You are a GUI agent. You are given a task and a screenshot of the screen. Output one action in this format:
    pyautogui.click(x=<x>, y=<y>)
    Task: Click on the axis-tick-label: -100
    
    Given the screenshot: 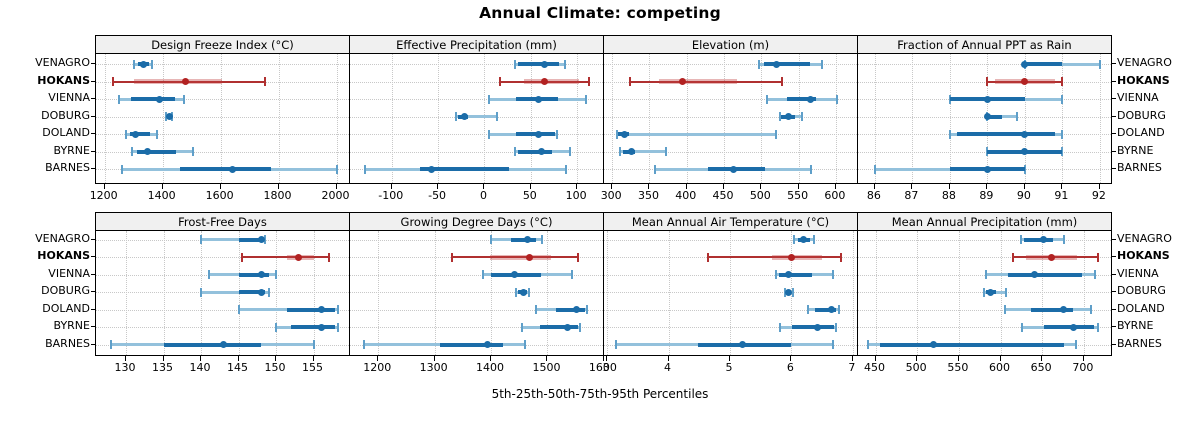 What is the action you would take?
    pyautogui.click(x=391, y=195)
    